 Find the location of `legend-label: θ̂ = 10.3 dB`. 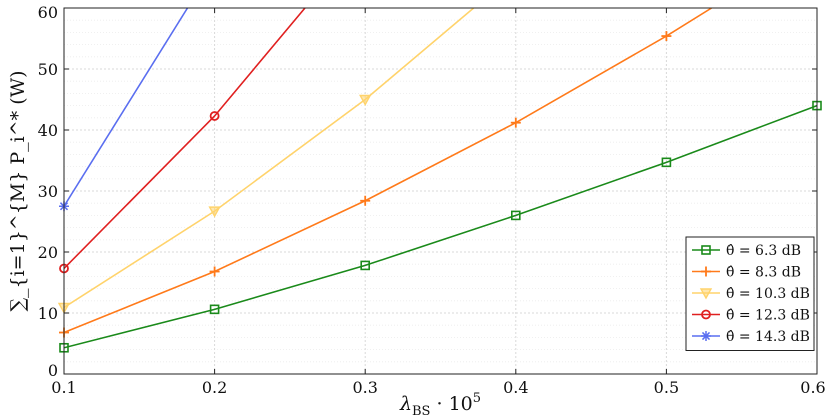

legend-label: θ̂ = 10.3 dB is located at coordinates (768, 294).